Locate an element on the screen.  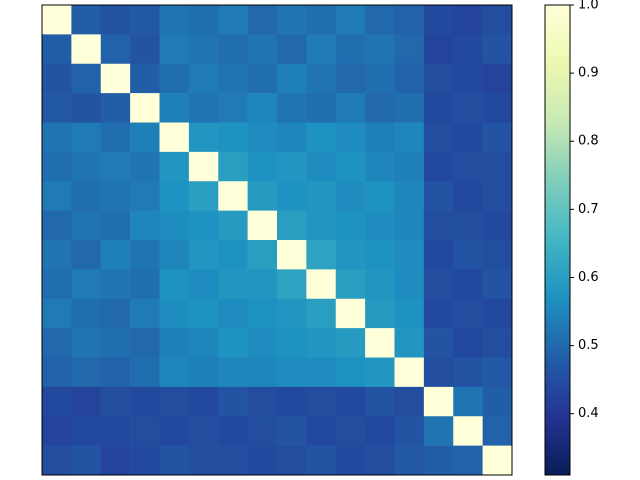
colorbar is located at coordinates (557, 240).